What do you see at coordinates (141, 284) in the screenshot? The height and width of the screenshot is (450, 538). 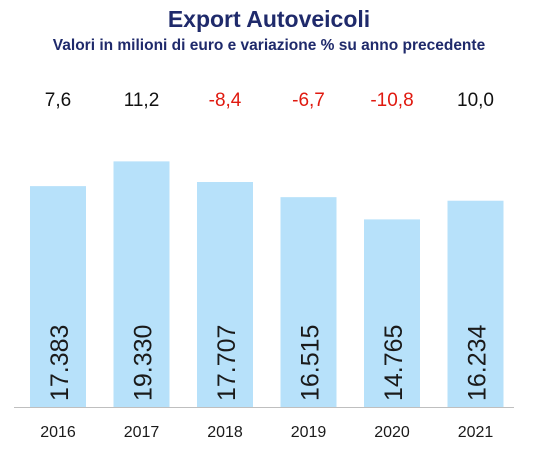 I see `bar-2017` at bounding box center [141, 284].